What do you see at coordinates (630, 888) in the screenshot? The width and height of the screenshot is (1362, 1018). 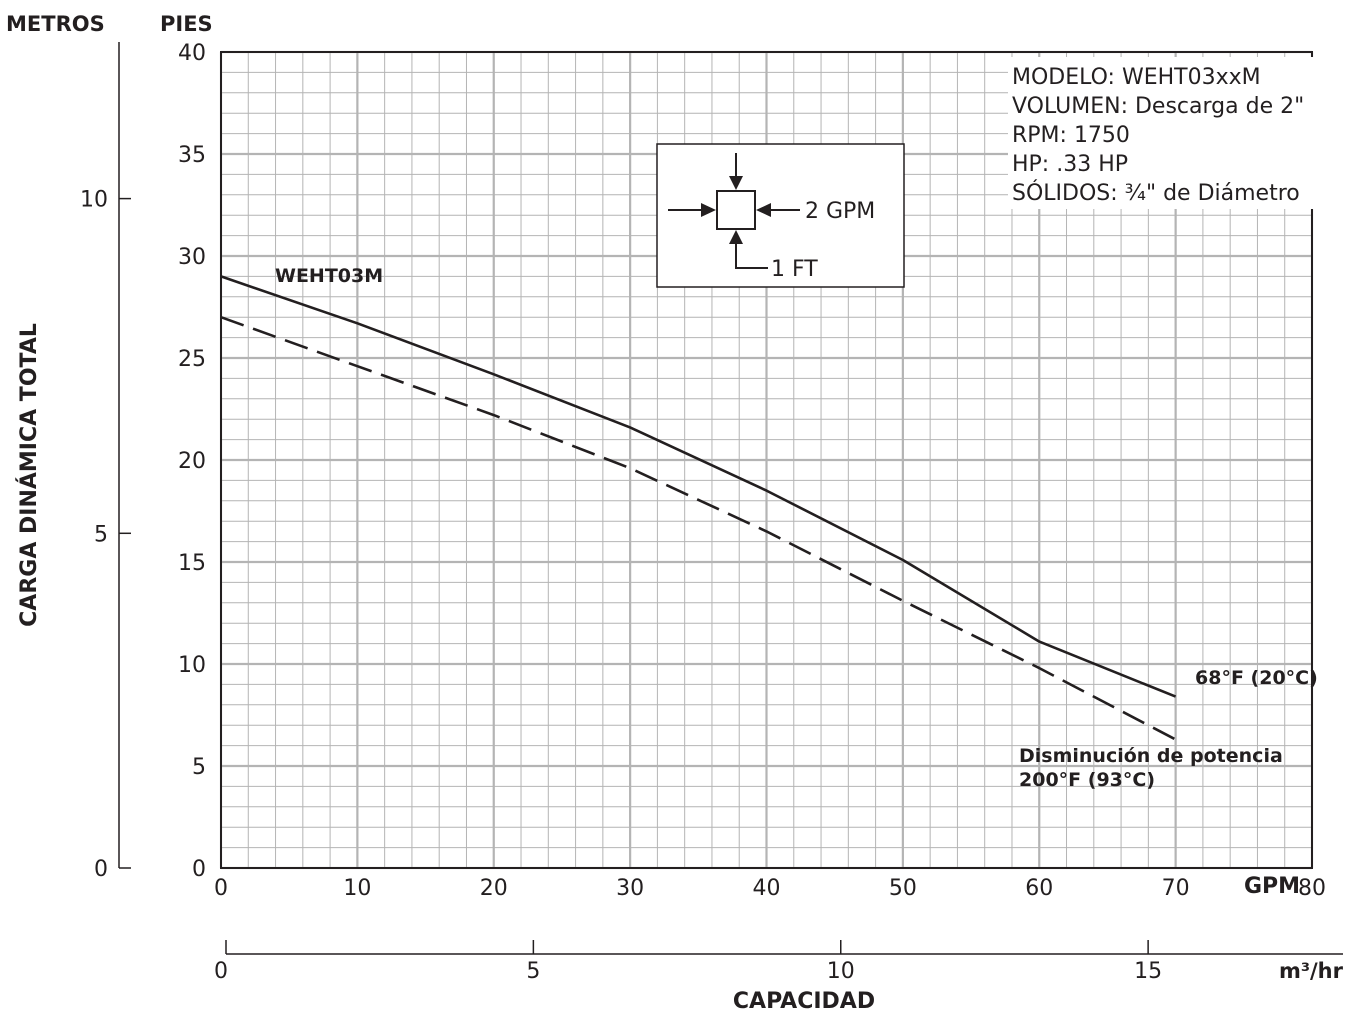 I see `gpm-tick-label: 30` at bounding box center [630, 888].